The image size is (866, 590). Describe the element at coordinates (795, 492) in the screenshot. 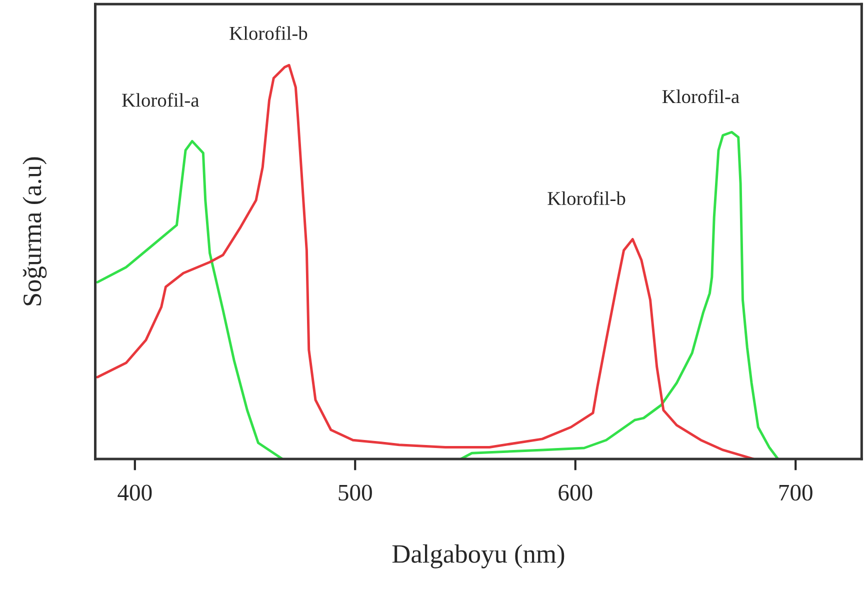

I see `x-tick-label: 700` at that location.